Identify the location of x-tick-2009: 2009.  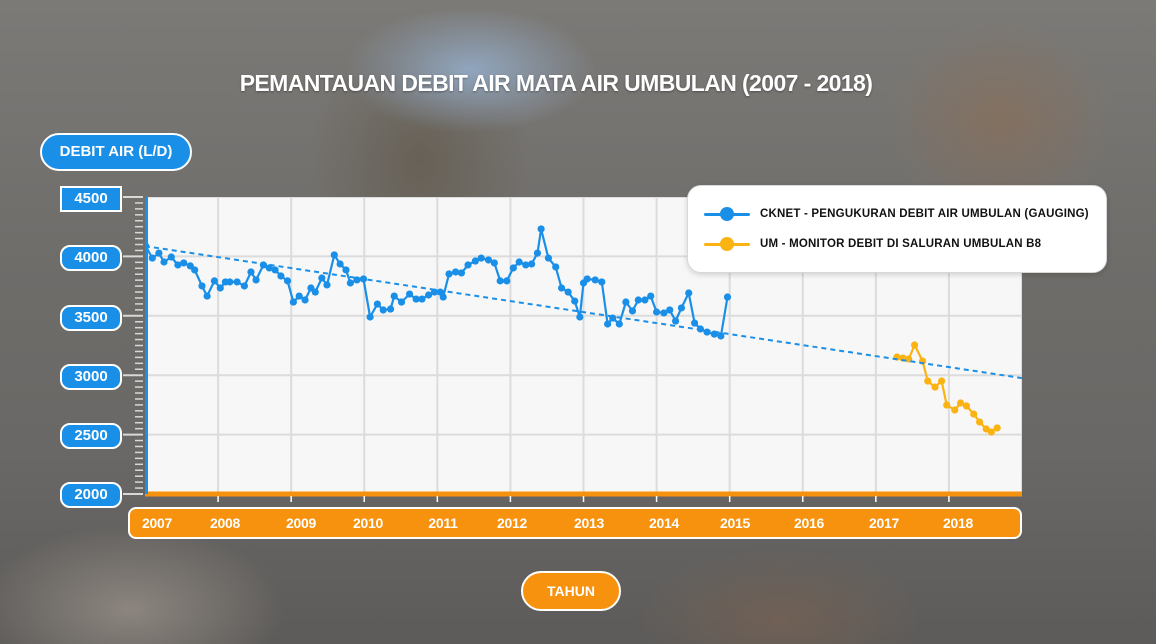
(301, 523).